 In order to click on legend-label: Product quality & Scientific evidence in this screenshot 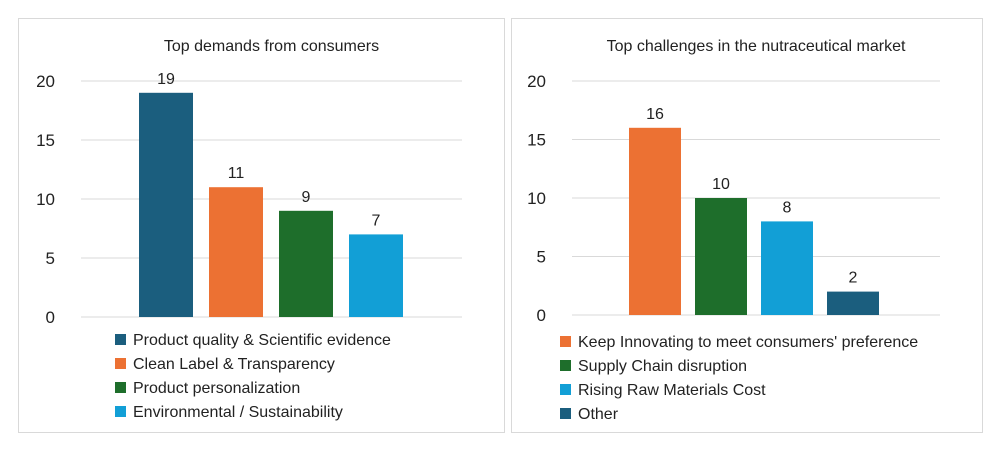, I will do `click(262, 340)`.